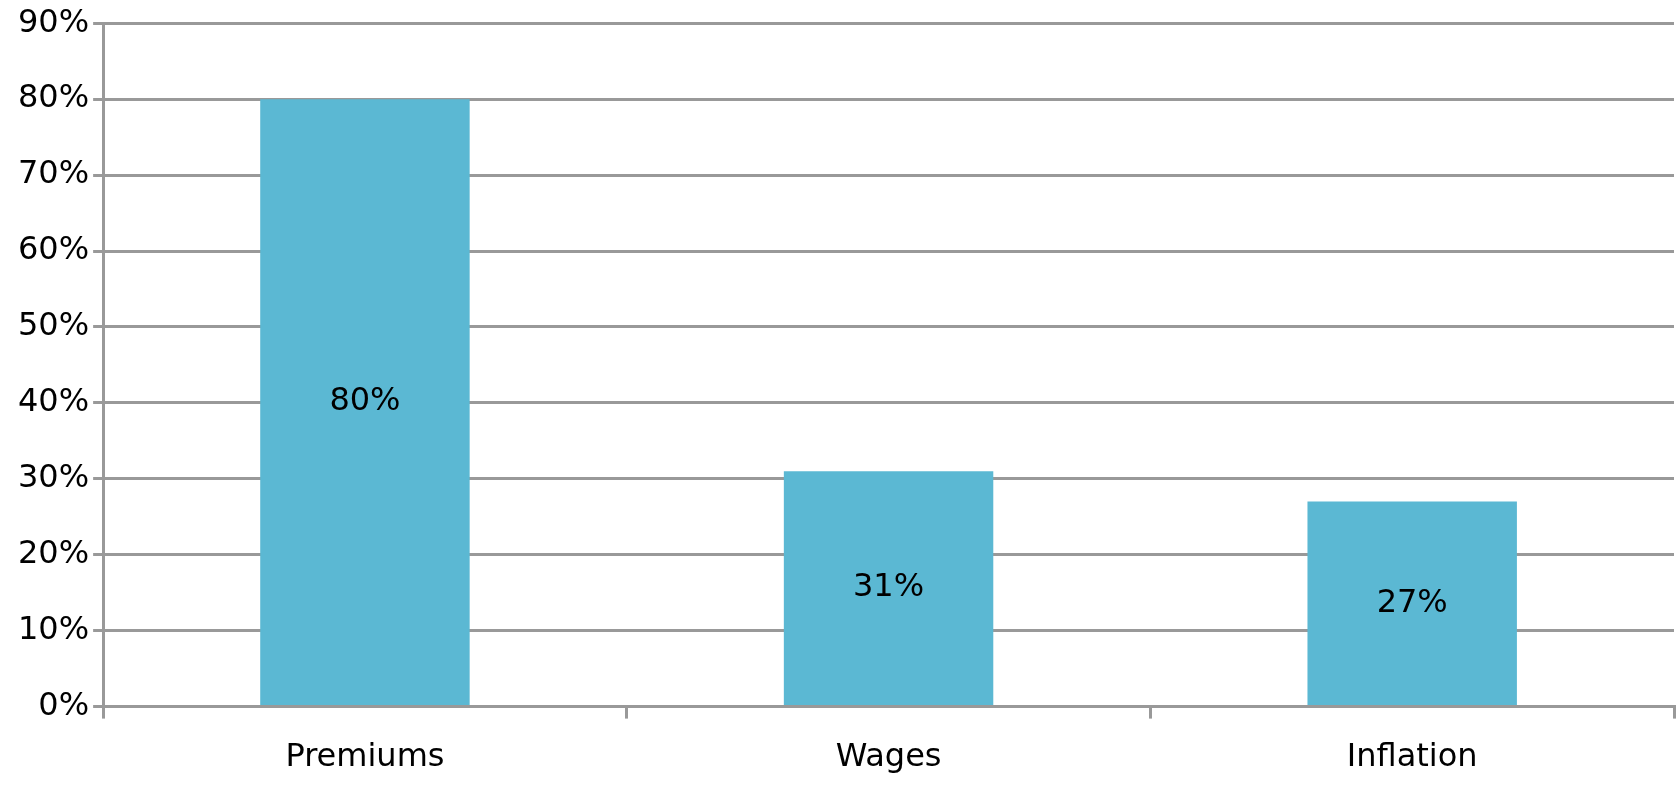 The image size is (1678, 807). What do you see at coordinates (1412, 600) in the screenshot?
I see `data-label: 27%` at bounding box center [1412, 600].